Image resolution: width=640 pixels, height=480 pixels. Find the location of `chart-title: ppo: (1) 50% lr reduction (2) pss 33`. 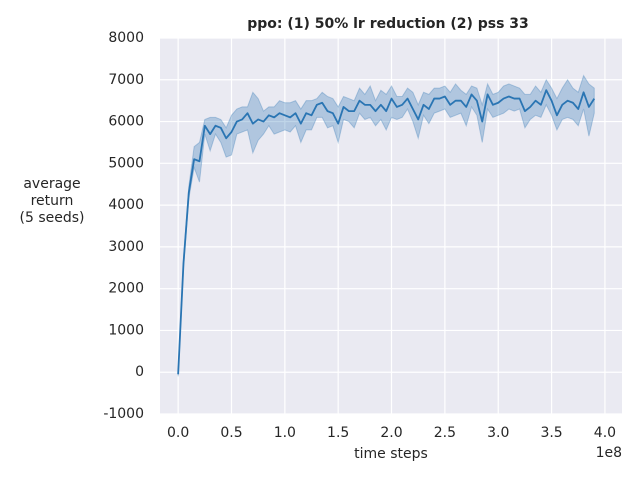

chart-title: ppo: (1) 50% lr reduction (2) pss 33 is located at coordinates (388, 24).